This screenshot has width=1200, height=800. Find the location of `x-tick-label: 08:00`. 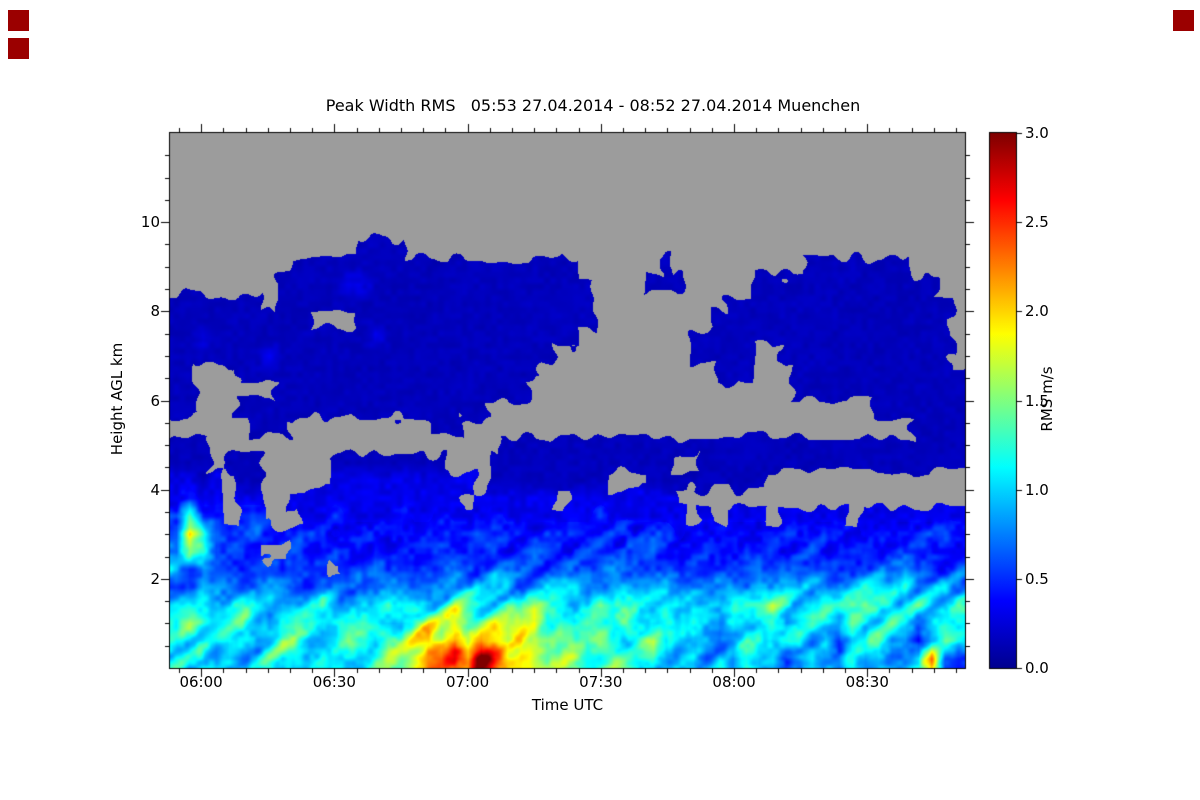

x-tick-label: 08:00 is located at coordinates (734, 682).